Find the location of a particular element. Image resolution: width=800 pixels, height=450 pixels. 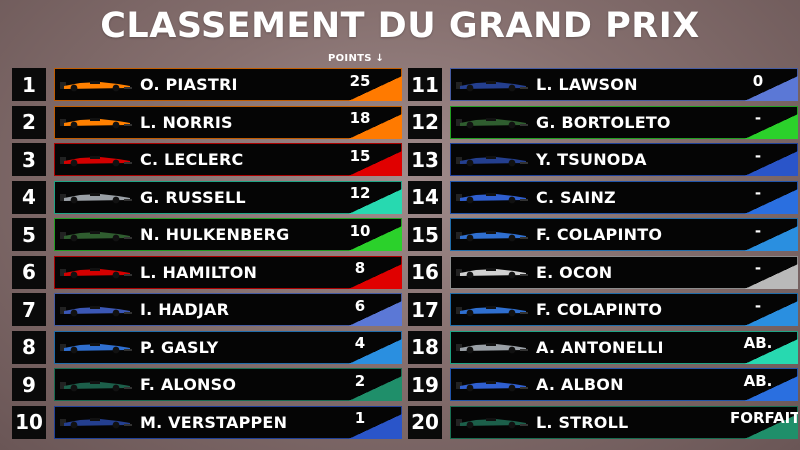

position-number: 4 is located at coordinates (29, 197).